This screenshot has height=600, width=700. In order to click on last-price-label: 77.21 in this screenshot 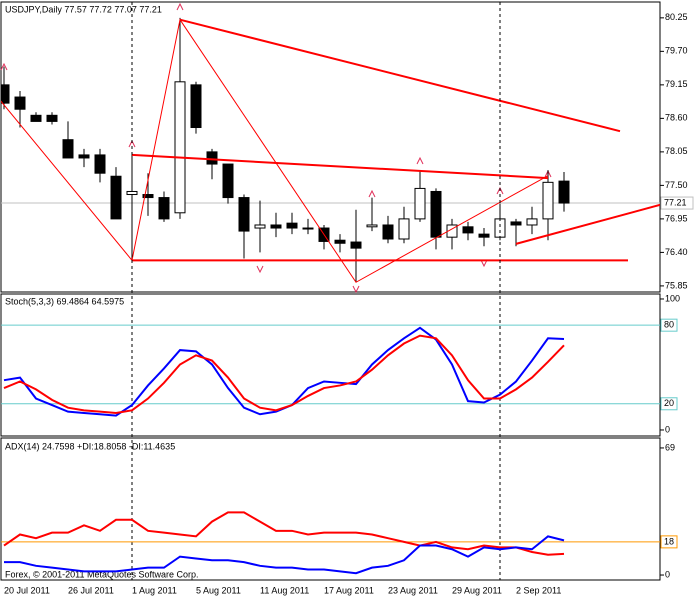, I will do `click(675, 202)`.